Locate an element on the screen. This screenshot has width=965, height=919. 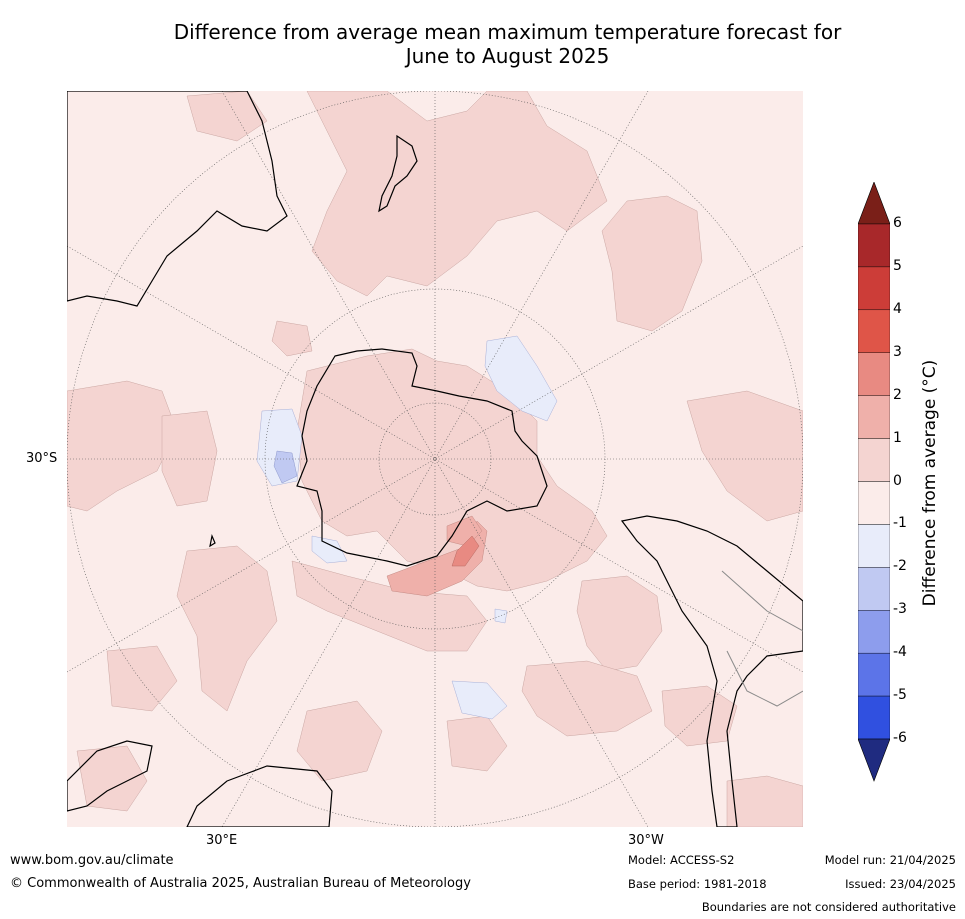
longitude-label-30e: 30°E is located at coordinates (222, 840).